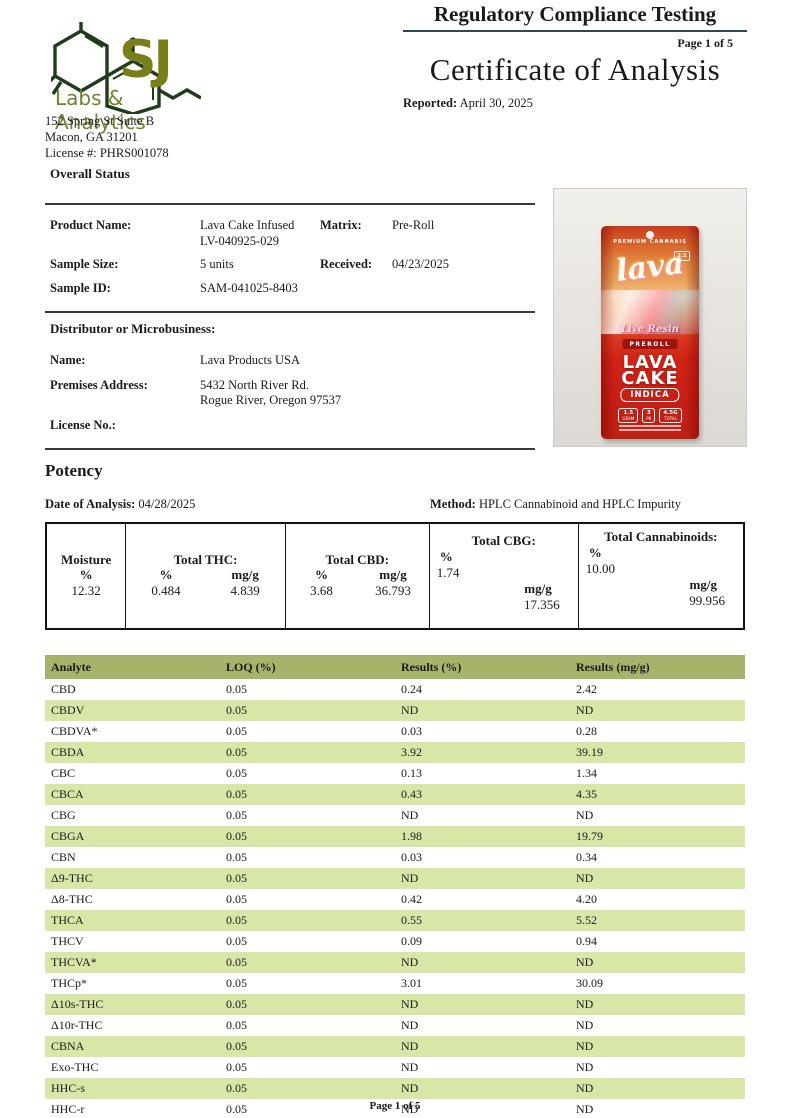 The width and height of the screenshot is (790, 1118). What do you see at coordinates (575, 103) in the screenshot?
I see `reported-date: Reported: April 30, 2025` at bounding box center [575, 103].